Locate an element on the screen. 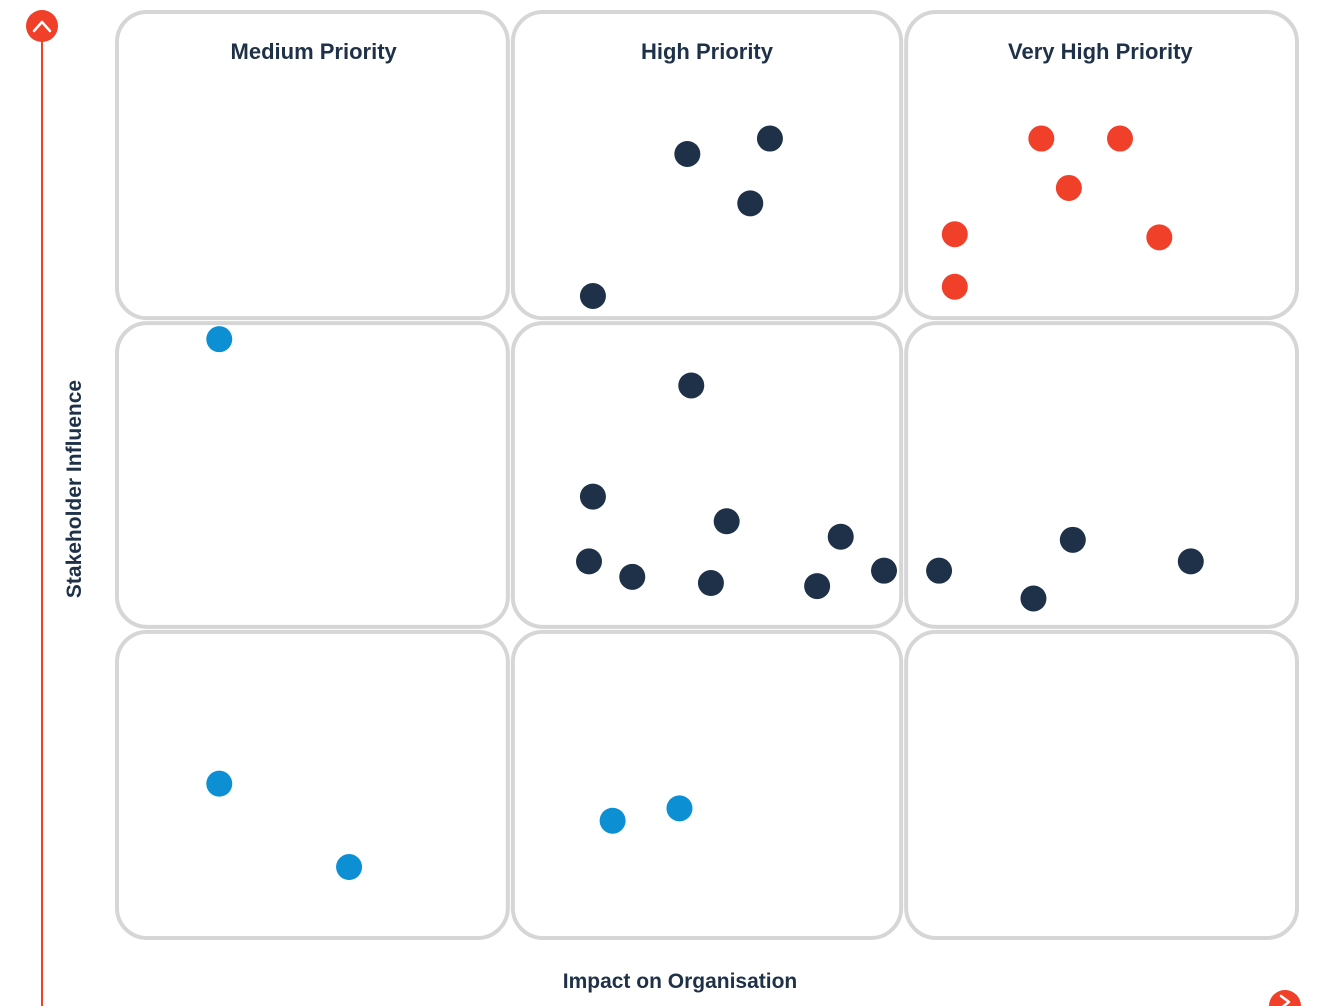 The image size is (1319, 1006). column-heading-high-priority: High Priority is located at coordinates (707, 51).